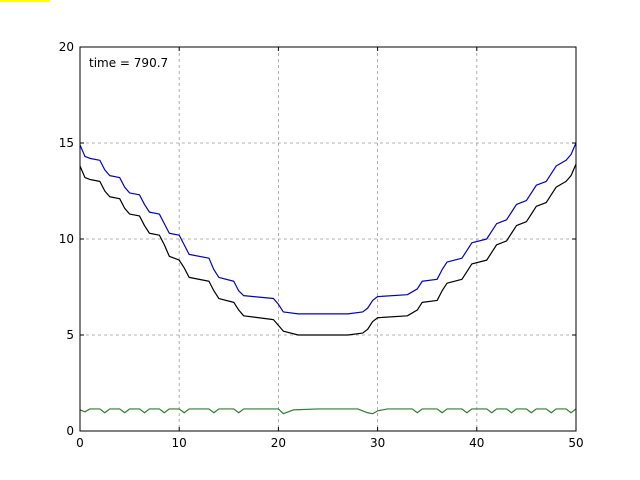 This screenshot has width=640, height=480. I want to click on x-tick-label: 20, so click(278, 443).